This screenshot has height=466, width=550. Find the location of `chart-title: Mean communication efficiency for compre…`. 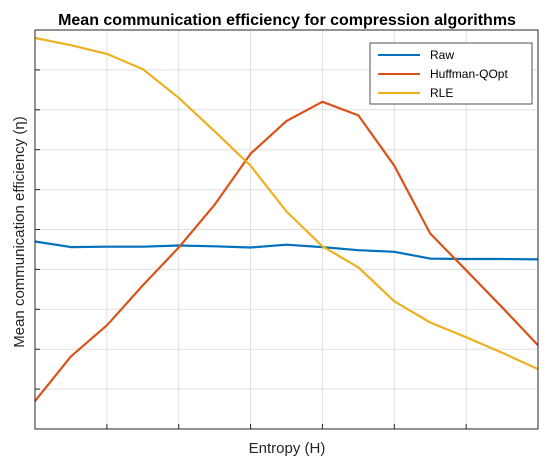

chart-title: Mean communication efficiency for compre… is located at coordinates (287, 20).